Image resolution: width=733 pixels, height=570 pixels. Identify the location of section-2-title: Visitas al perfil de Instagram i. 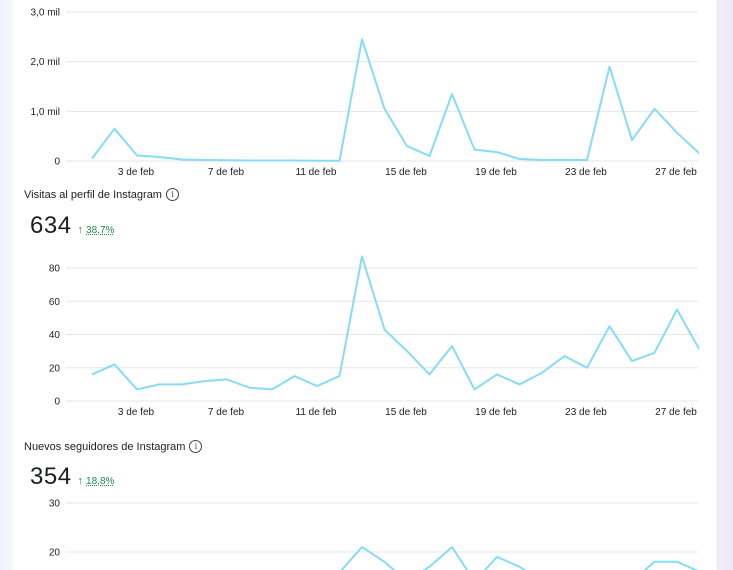
(101, 194).